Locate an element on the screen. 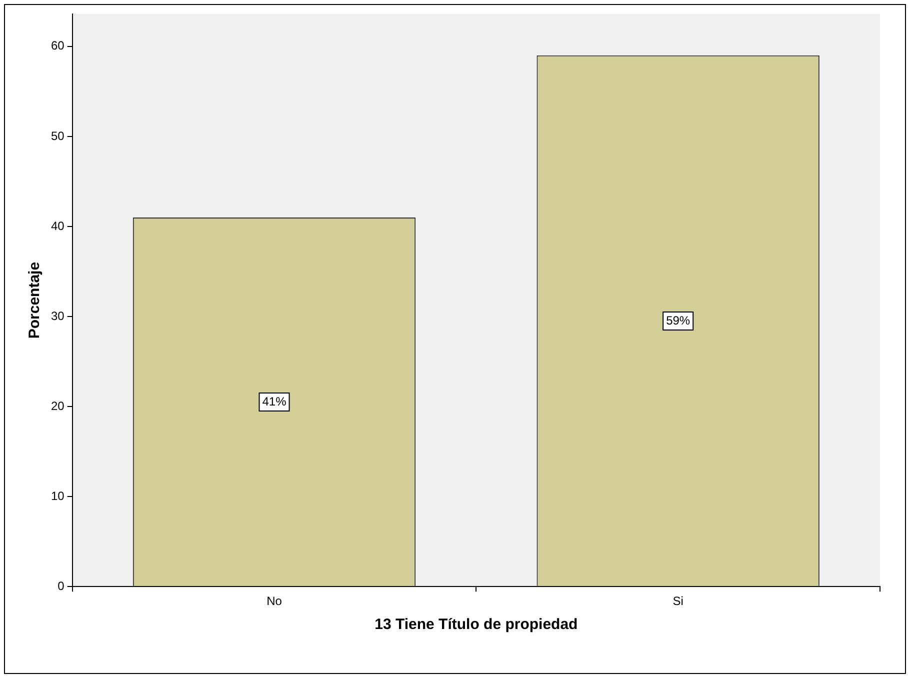 The image size is (910, 678). y-axis-title: Porcentaje is located at coordinates (35, 300).